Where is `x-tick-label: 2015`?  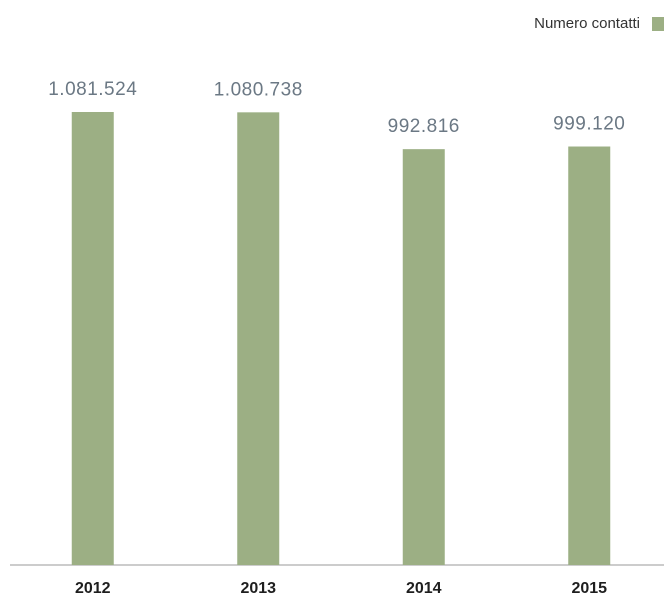
x-tick-label: 2015 is located at coordinates (589, 588).